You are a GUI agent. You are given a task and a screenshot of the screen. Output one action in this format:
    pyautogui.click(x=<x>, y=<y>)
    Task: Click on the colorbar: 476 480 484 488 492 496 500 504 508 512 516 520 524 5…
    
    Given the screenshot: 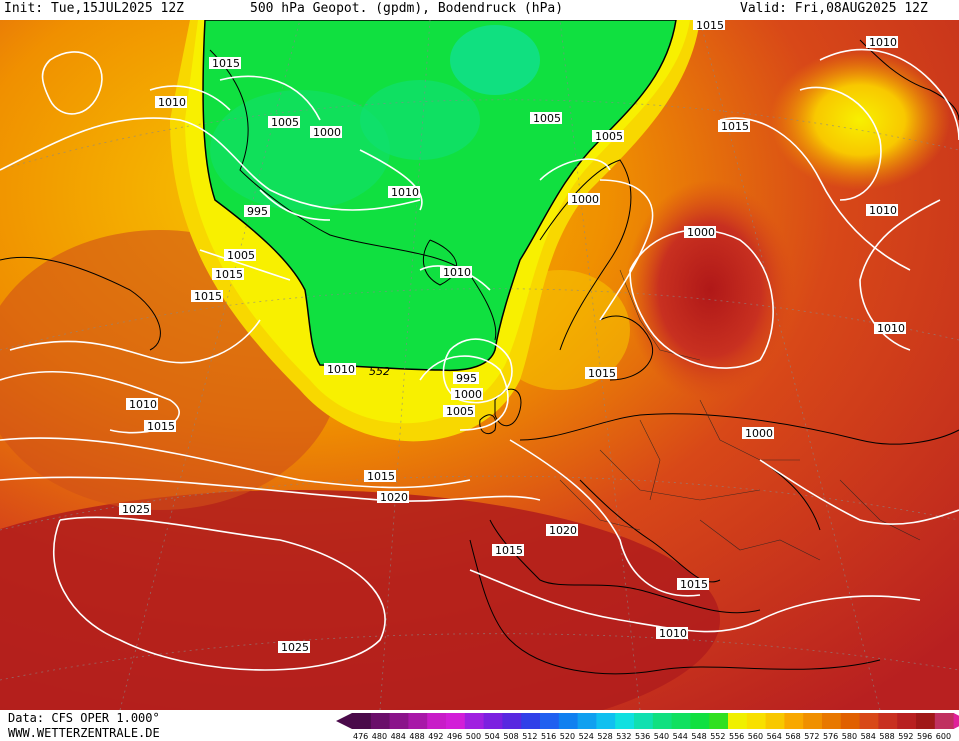 What is the action you would take?
    pyautogui.click(x=647, y=727)
    